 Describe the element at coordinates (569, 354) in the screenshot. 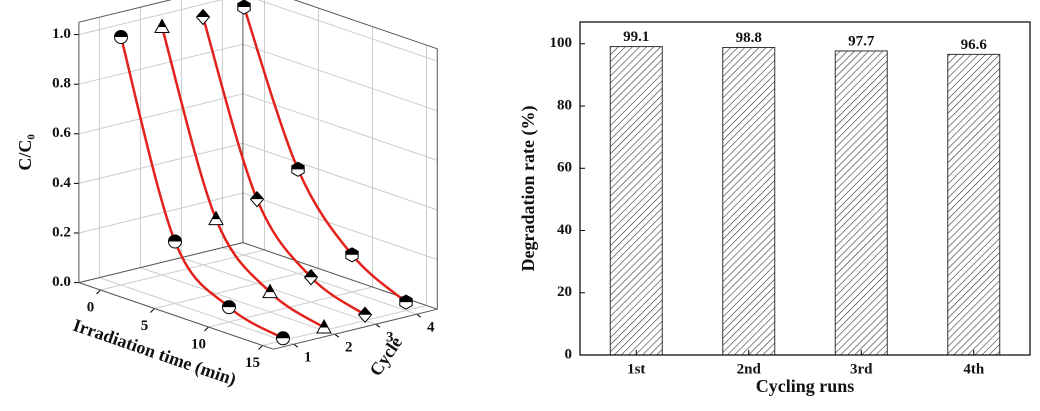

I see `y-tick-label: 0` at that location.